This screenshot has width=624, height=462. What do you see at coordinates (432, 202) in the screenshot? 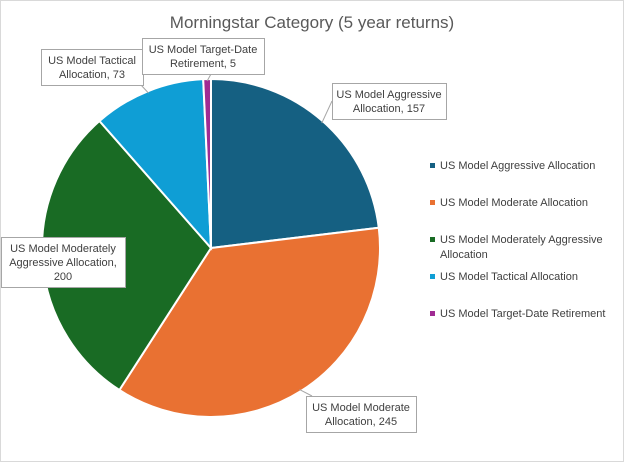
I see `legend-swatch-us-model-moderate-allocation` at bounding box center [432, 202].